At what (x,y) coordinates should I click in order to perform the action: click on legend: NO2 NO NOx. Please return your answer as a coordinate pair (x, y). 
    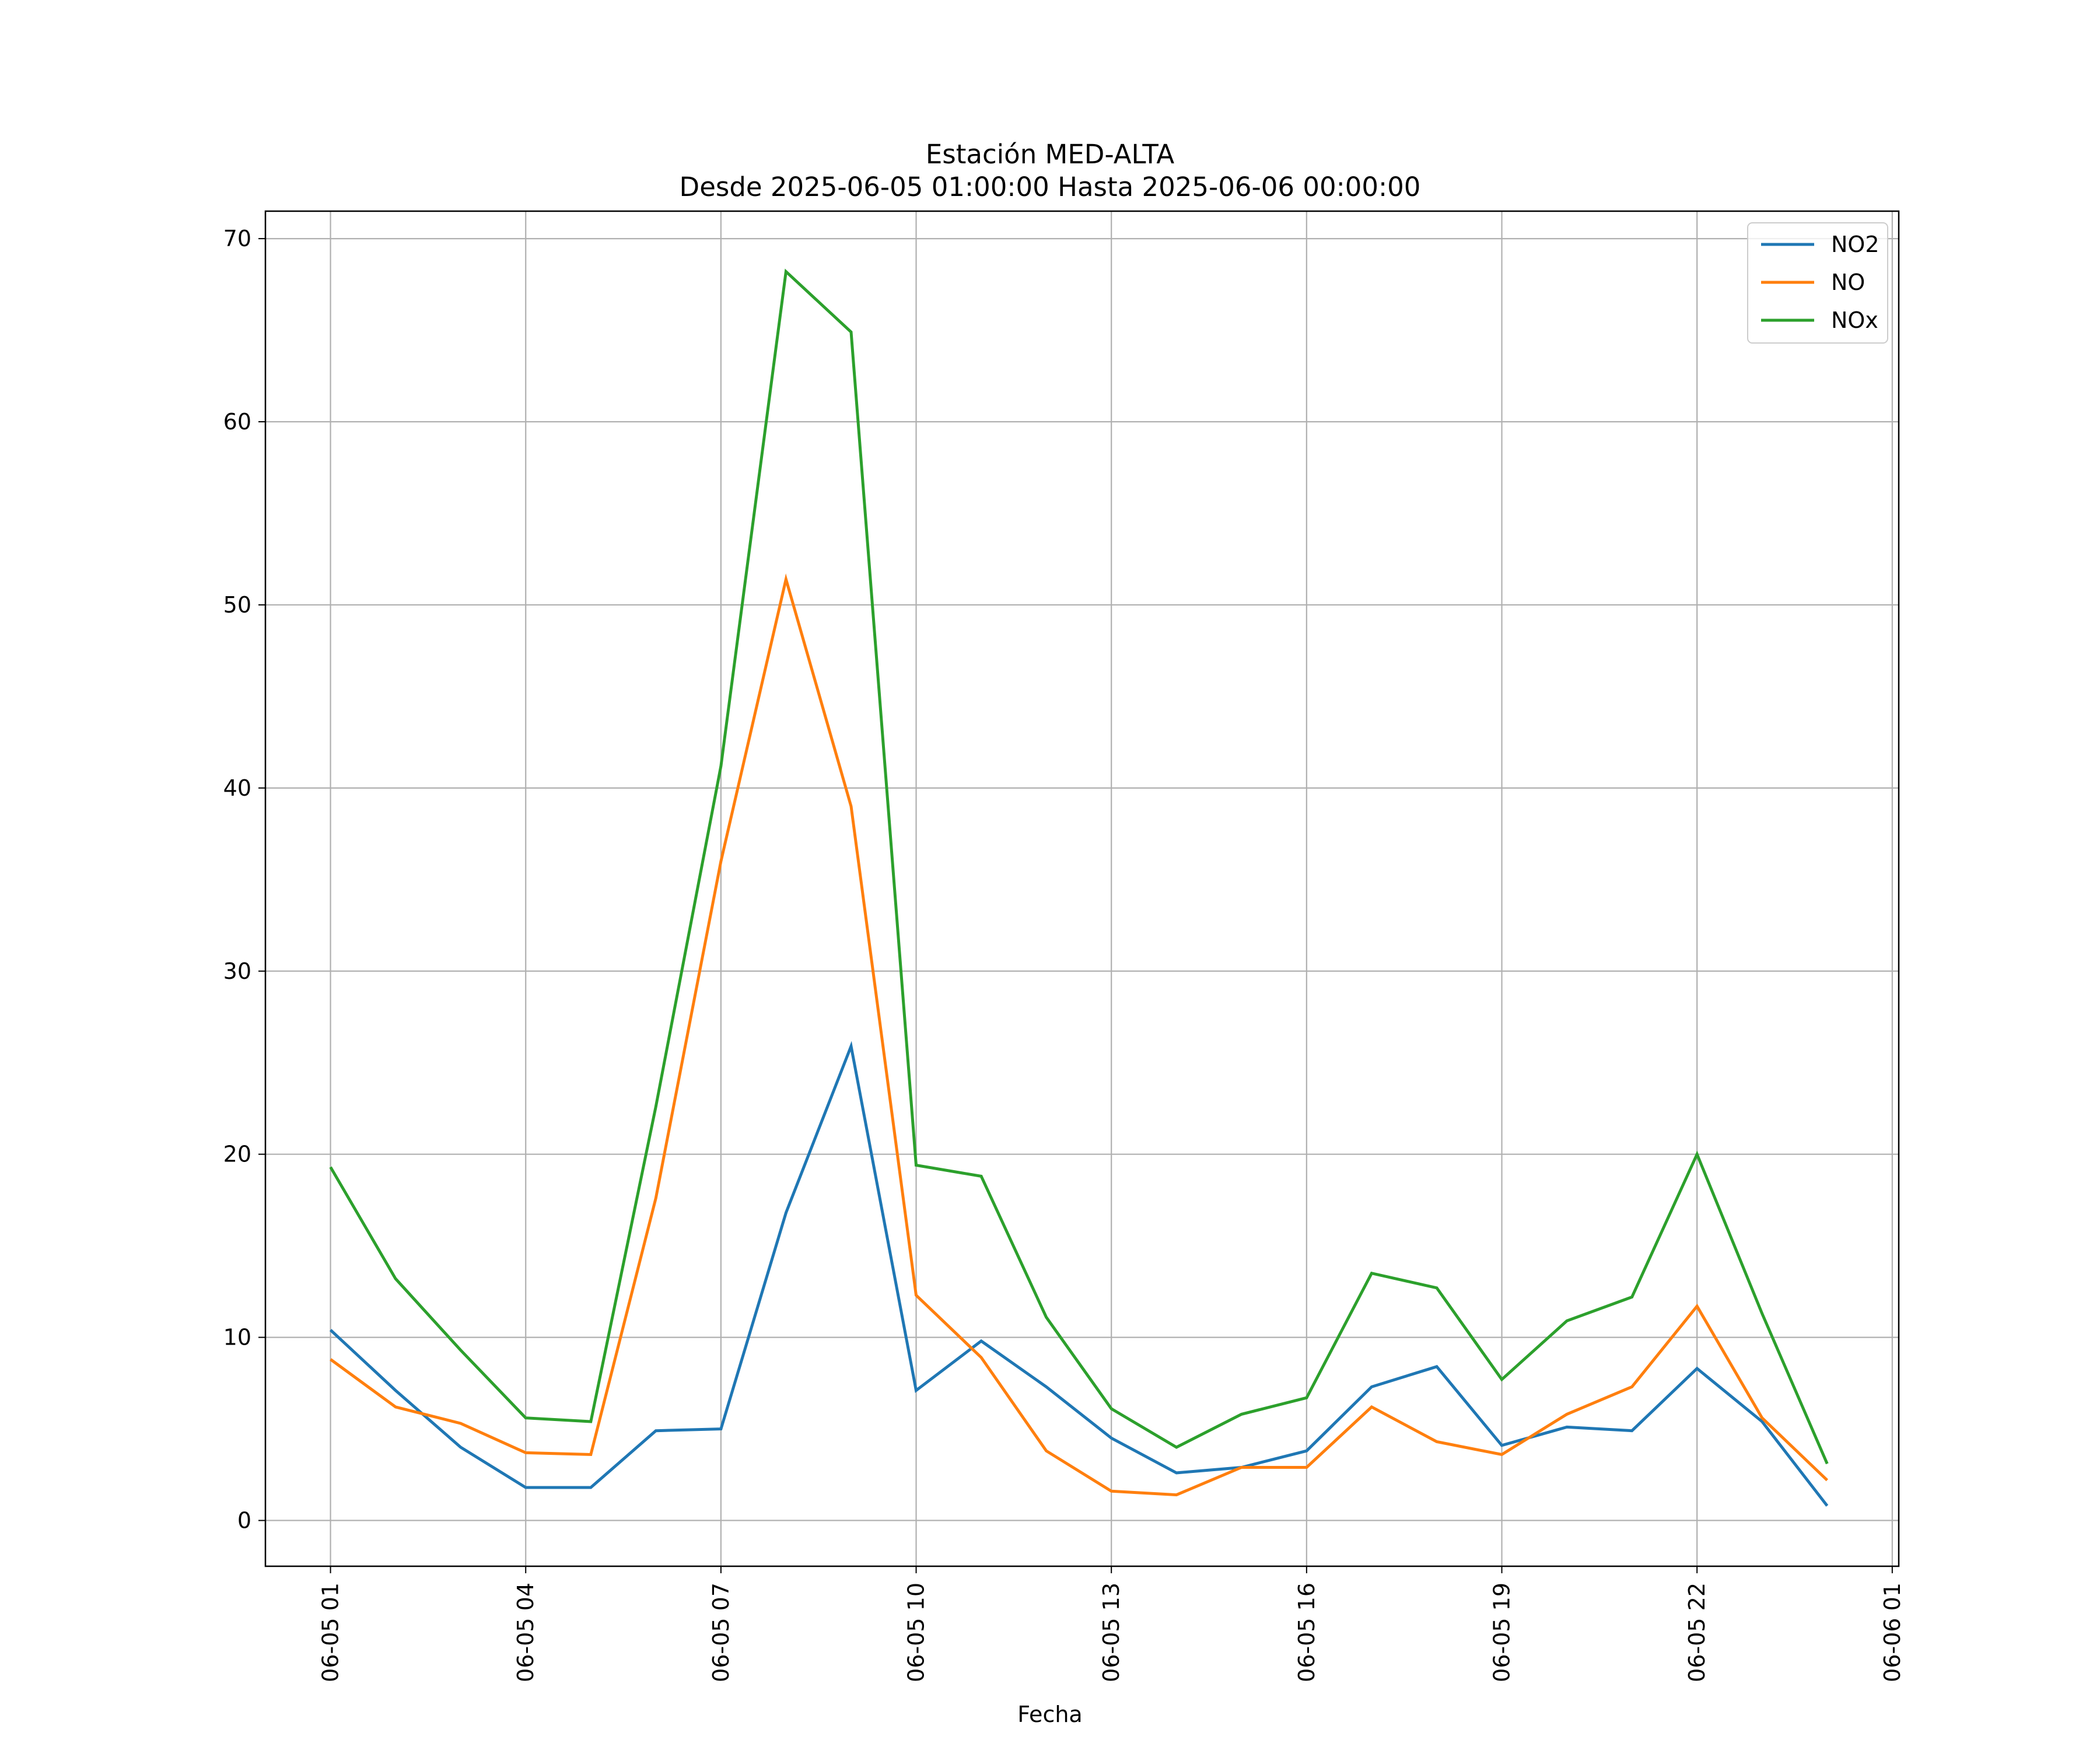
    Looking at the image, I should click on (1817, 283).